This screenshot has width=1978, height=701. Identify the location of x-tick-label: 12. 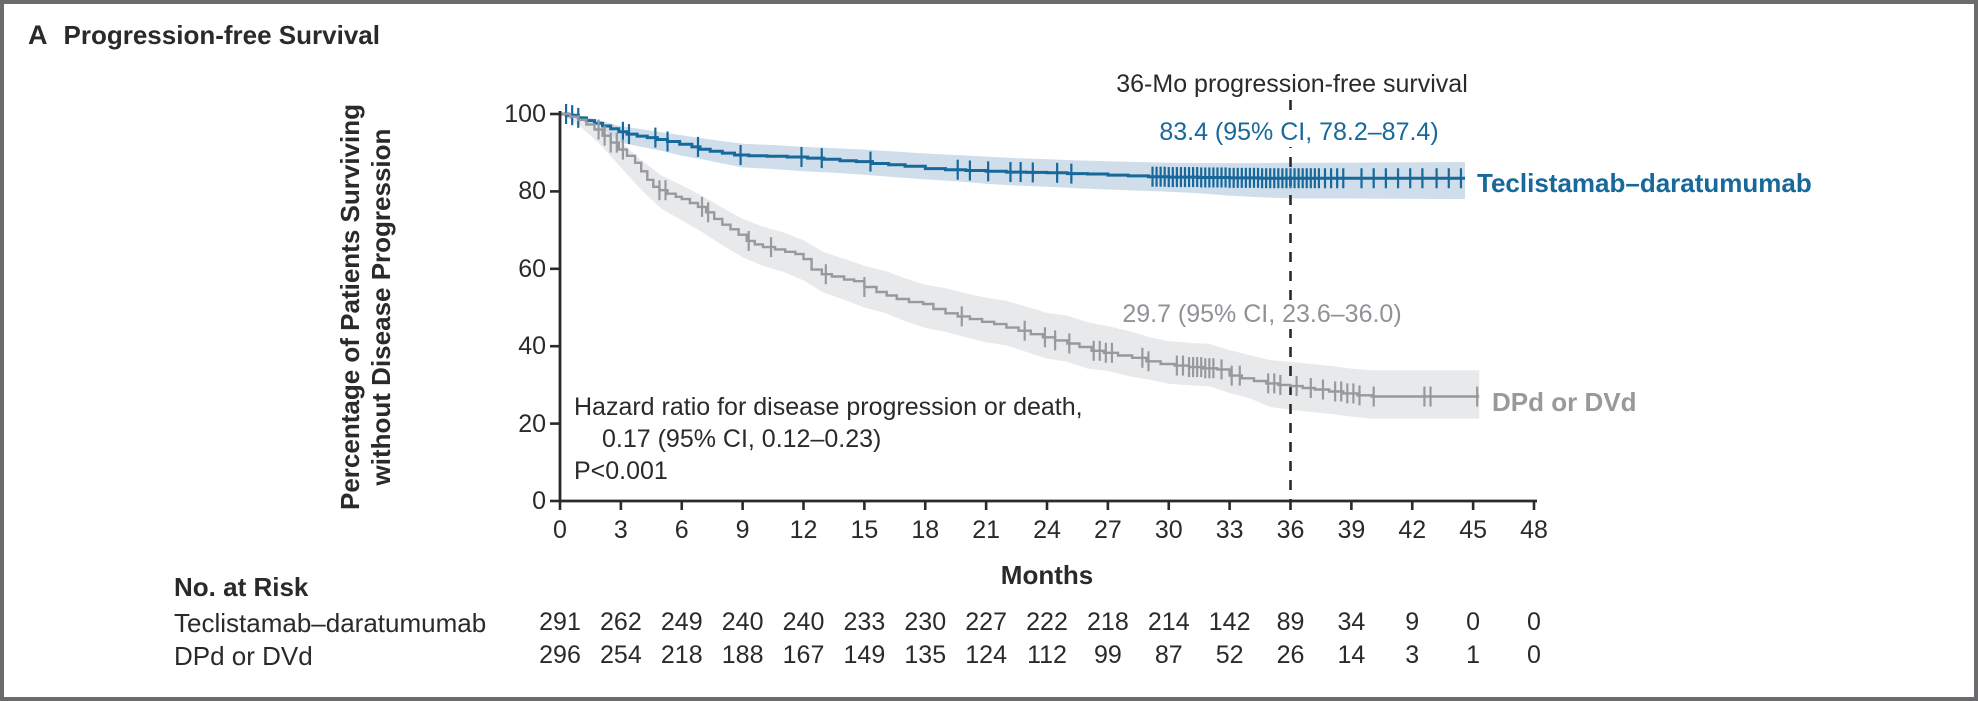
(803, 530).